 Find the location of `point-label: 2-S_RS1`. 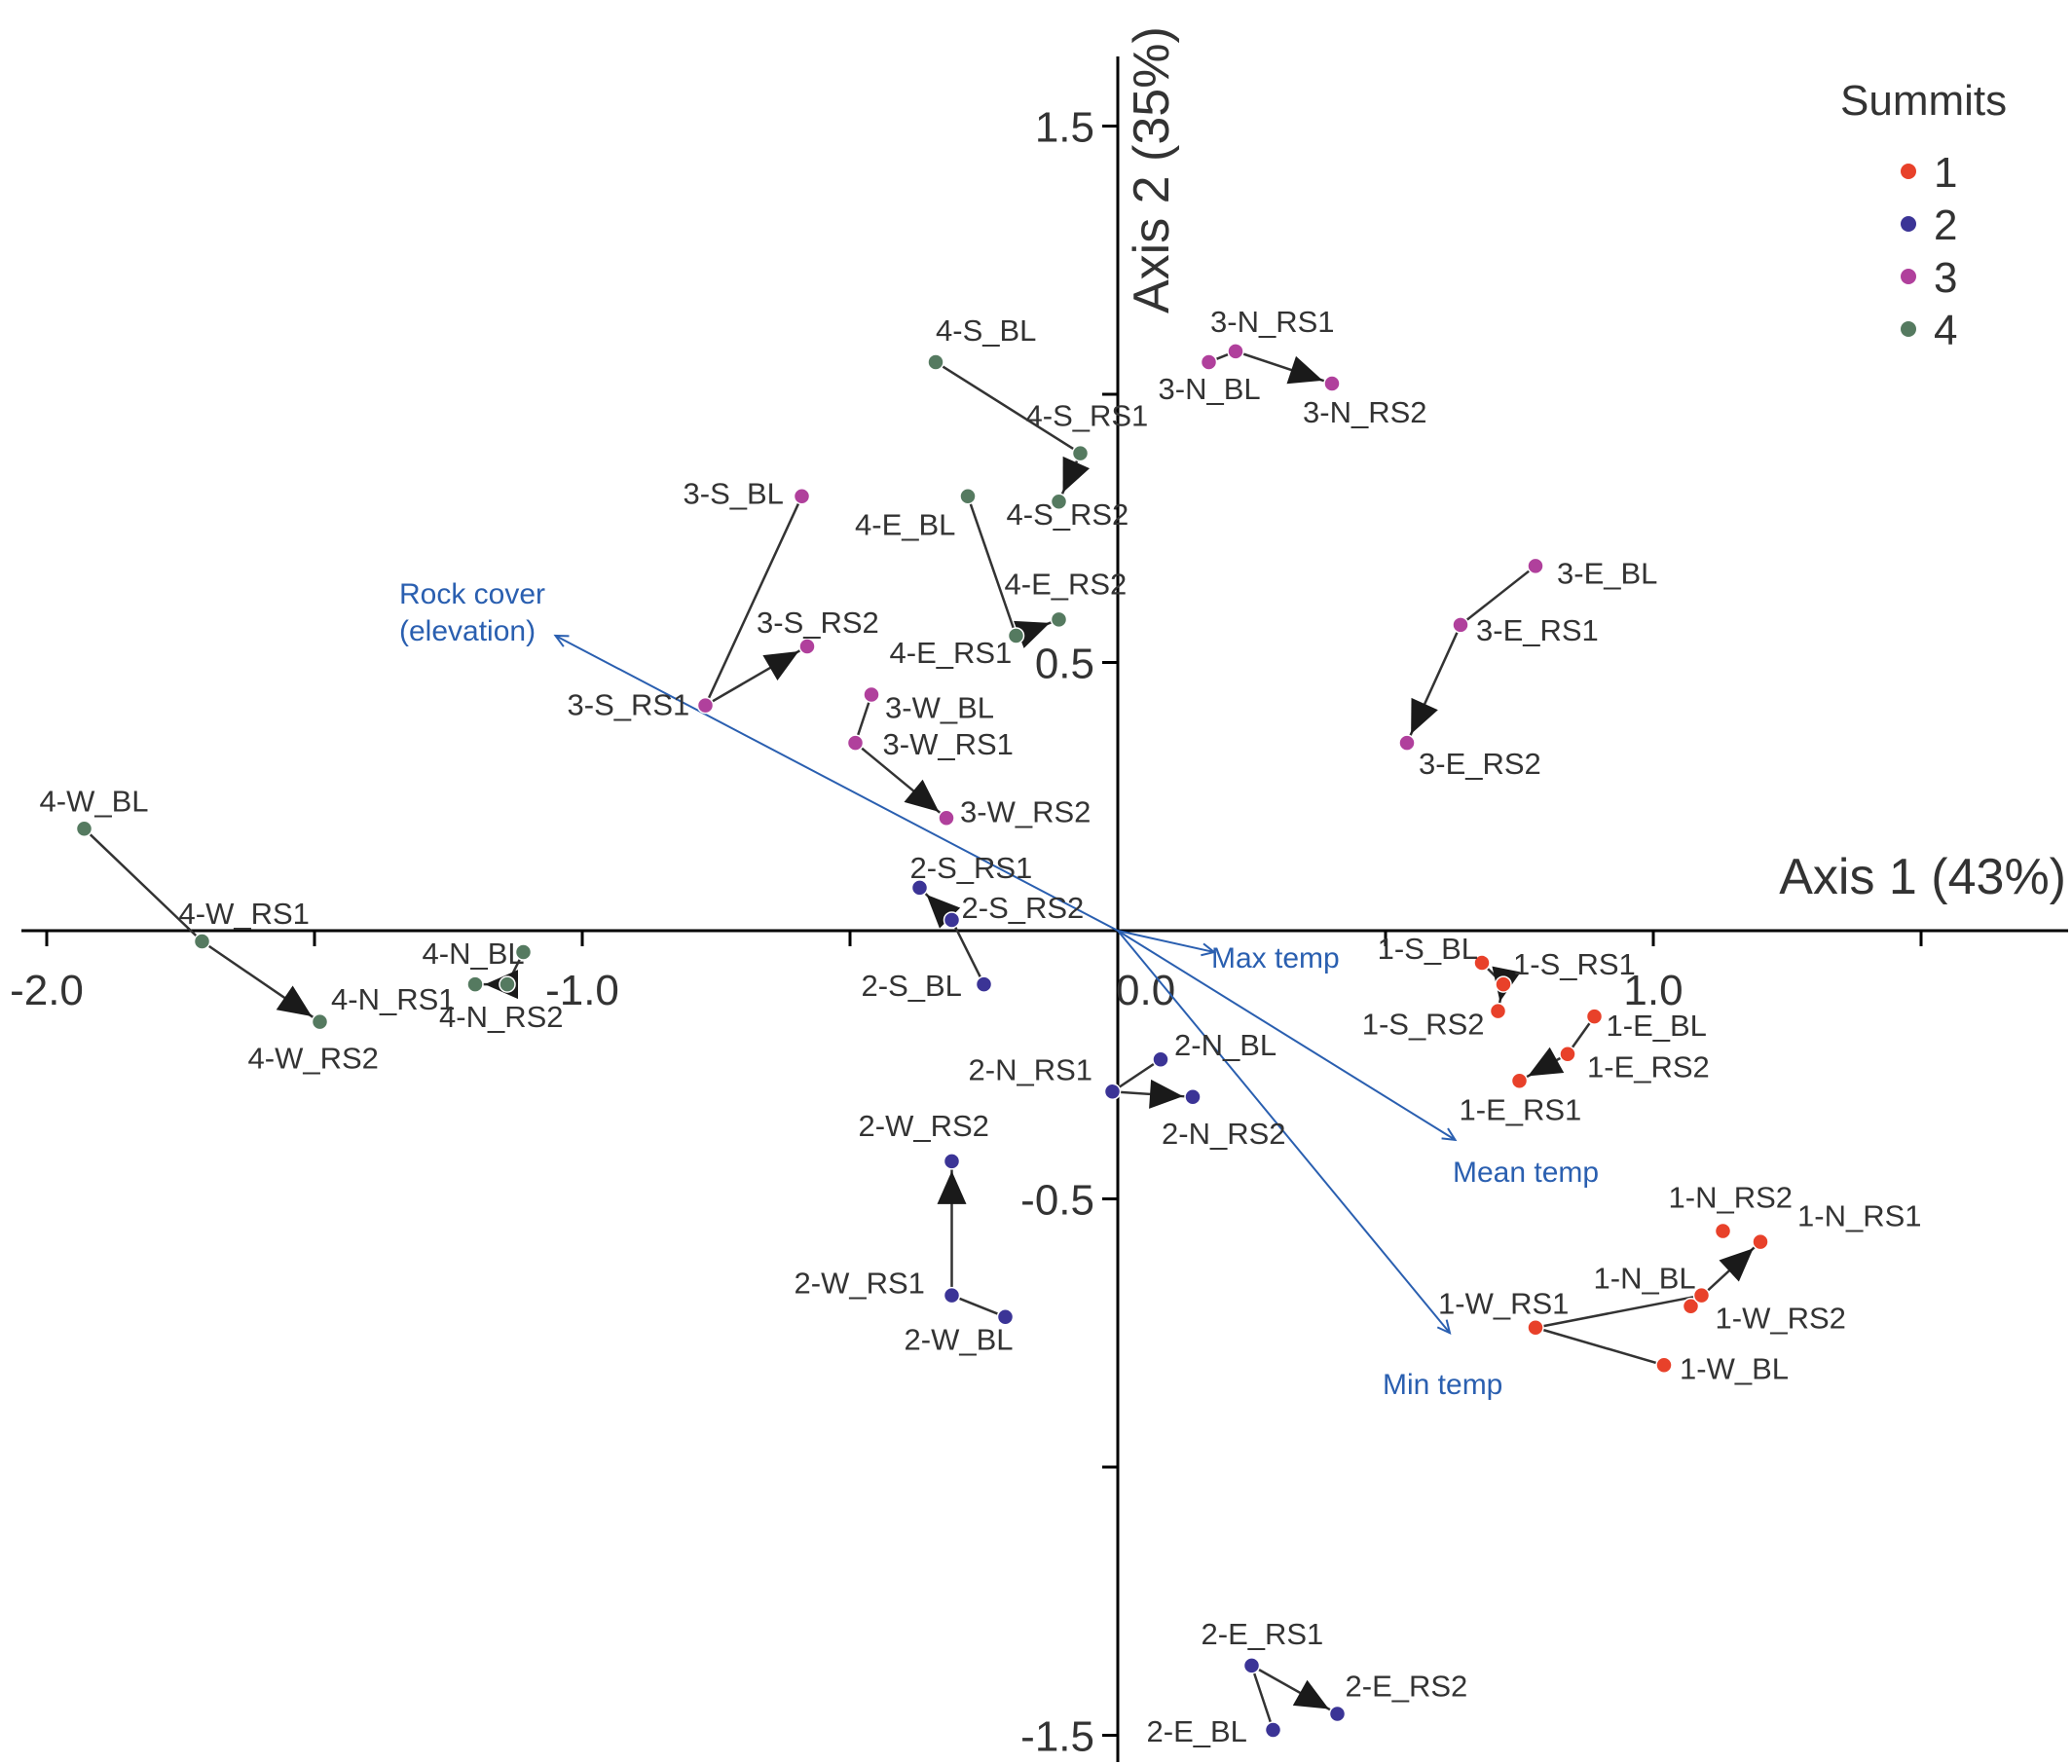

point-label: 2-S_RS1 is located at coordinates (971, 868).